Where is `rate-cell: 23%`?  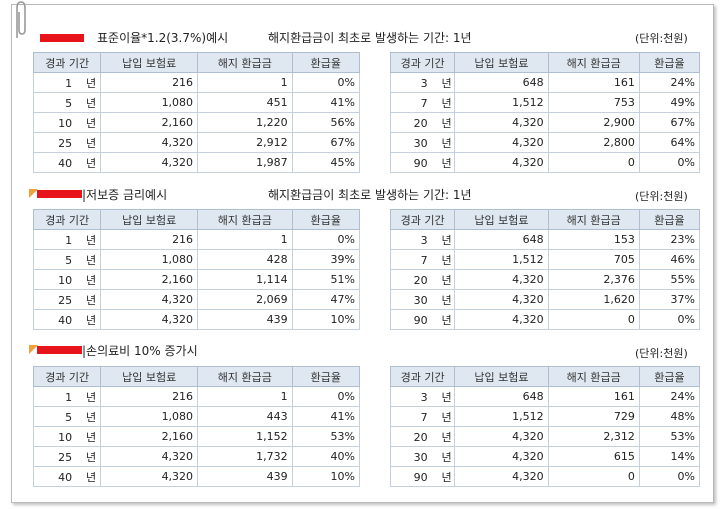 rate-cell: 23% is located at coordinates (669, 239).